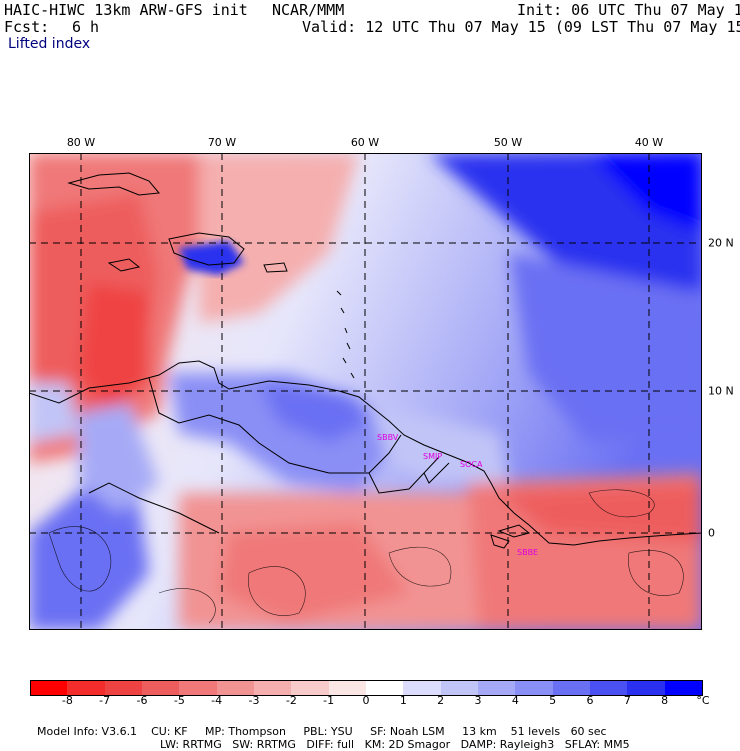 The image size is (740, 751). I want to click on lon-label-80w: 80 W, so click(81, 142).